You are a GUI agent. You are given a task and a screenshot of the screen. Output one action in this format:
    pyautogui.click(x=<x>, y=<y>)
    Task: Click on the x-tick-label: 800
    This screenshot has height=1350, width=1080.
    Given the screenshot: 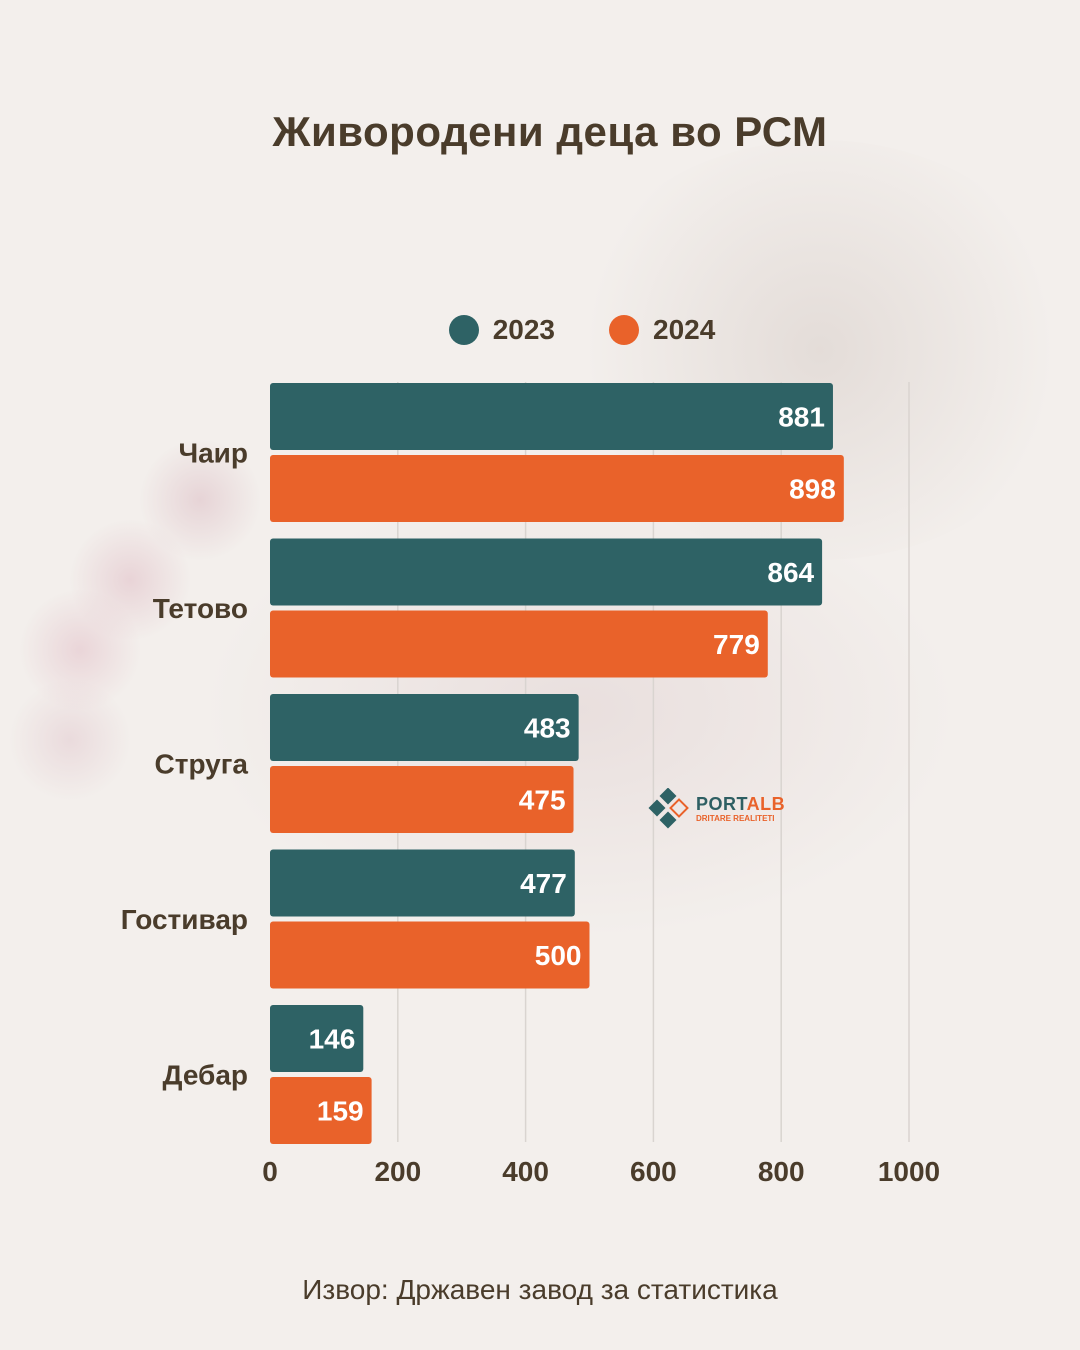 What is the action you would take?
    pyautogui.click(x=781, y=1171)
    